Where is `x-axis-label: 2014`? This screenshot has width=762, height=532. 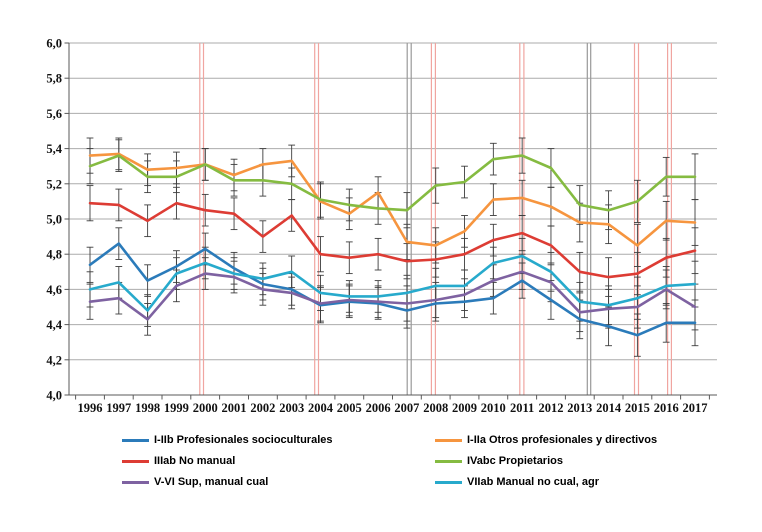 x-axis-label: 2014 is located at coordinates (609, 408).